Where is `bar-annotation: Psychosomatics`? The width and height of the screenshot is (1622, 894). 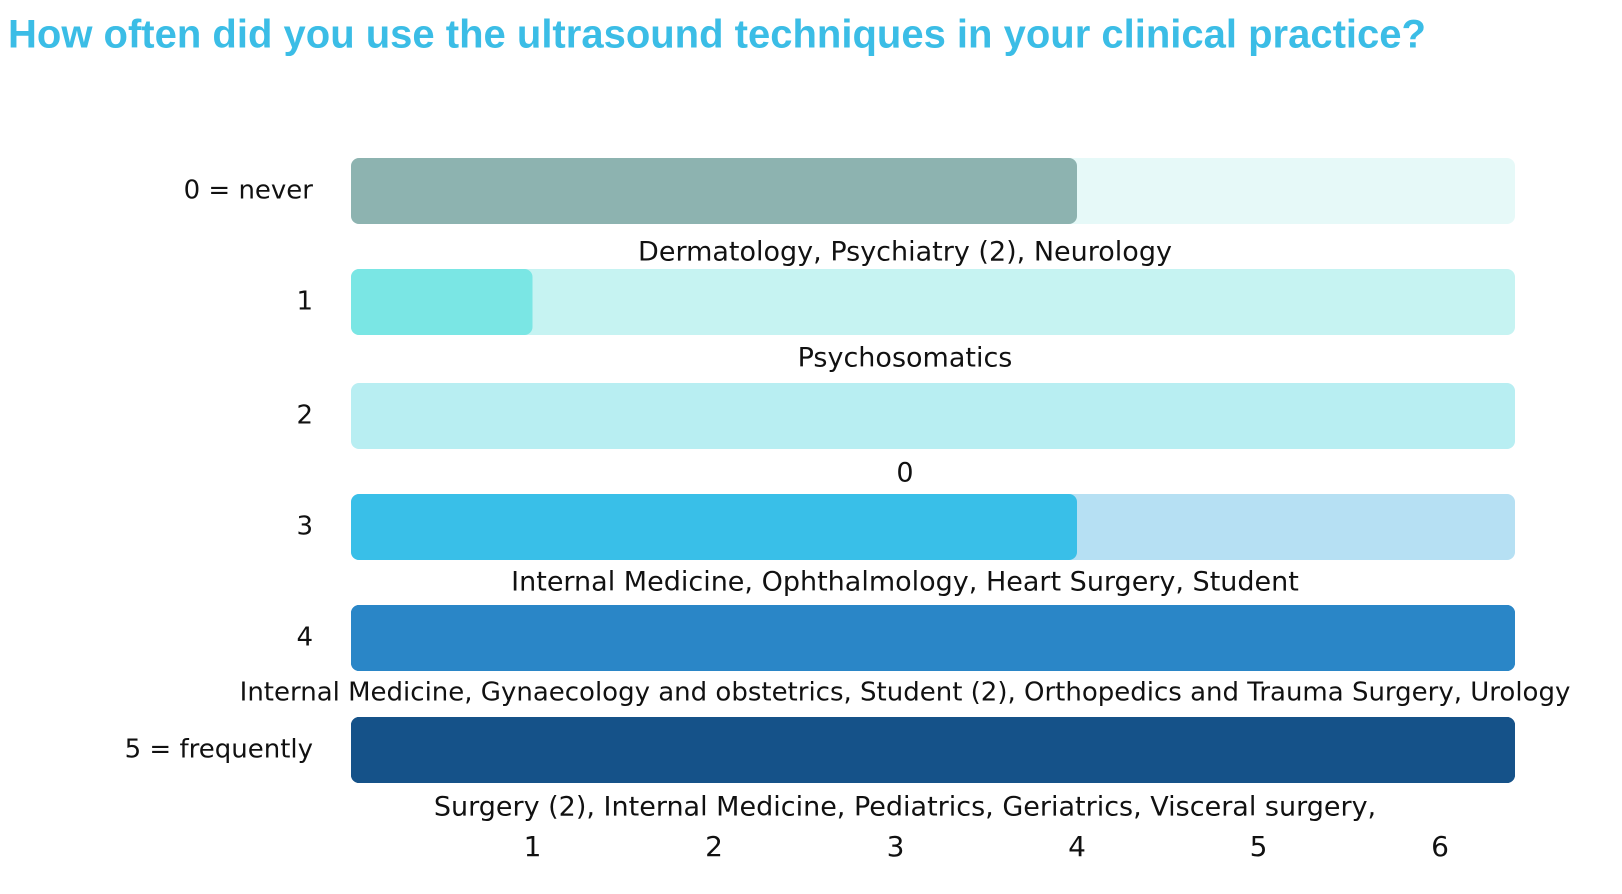 bar-annotation: Psychosomatics is located at coordinates (905, 358).